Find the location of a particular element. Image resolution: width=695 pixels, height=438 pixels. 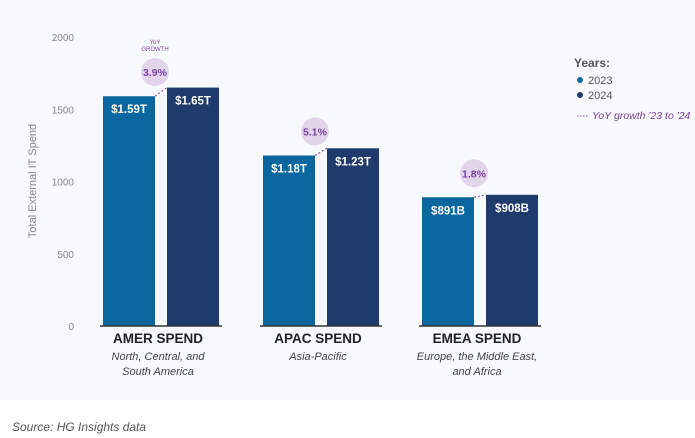

growth-header: YoY is located at coordinates (155, 43).